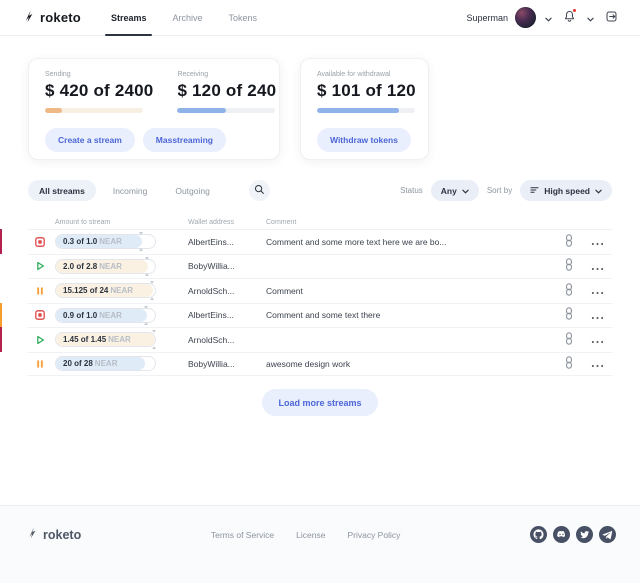  What do you see at coordinates (320, 290) in the screenshot?
I see `table-row: 15.125 of 24 NEAR ArnoldSch... Comment` at bounding box center [320, 290].